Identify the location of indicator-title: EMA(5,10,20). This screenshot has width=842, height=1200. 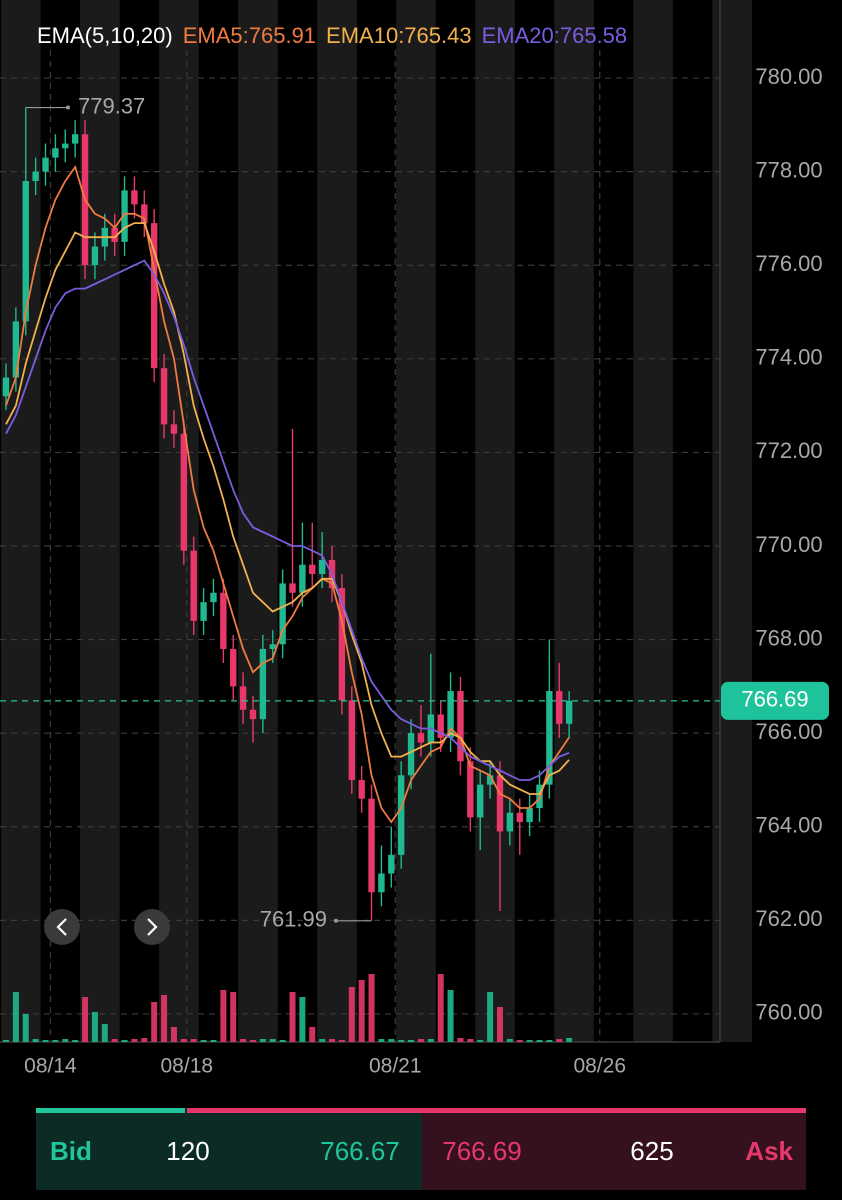
(105, 35).